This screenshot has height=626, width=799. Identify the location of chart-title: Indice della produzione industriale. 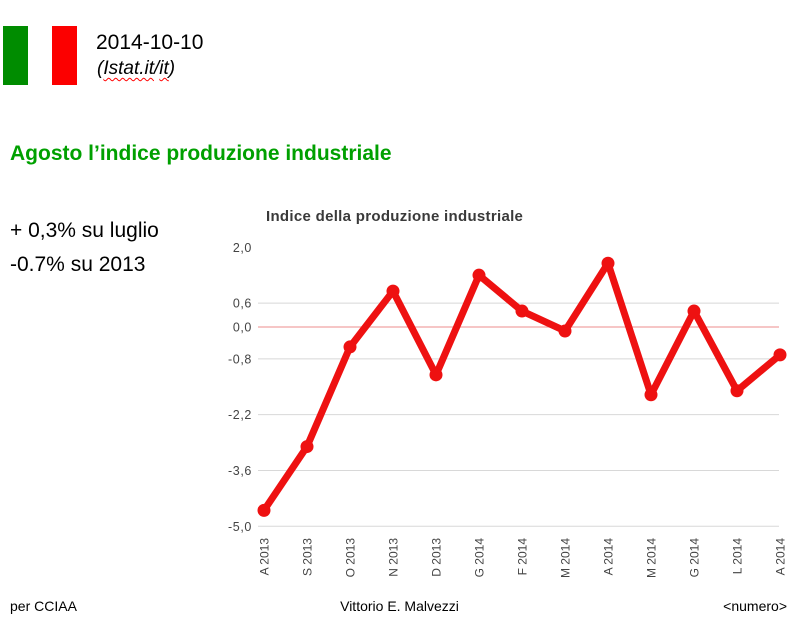
(395, 216).